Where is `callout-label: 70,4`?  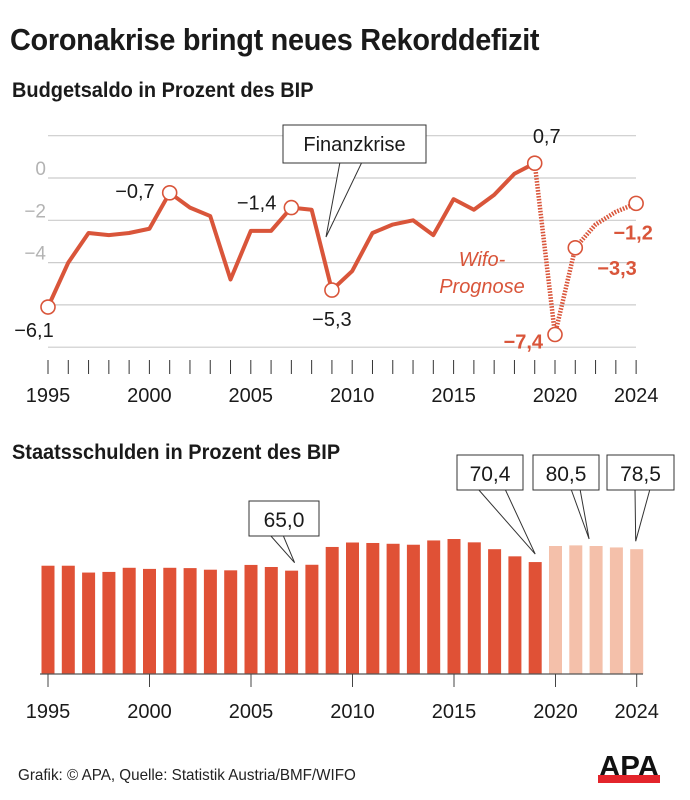 callout-label: 70,4 is located at coordinates (490, 474).